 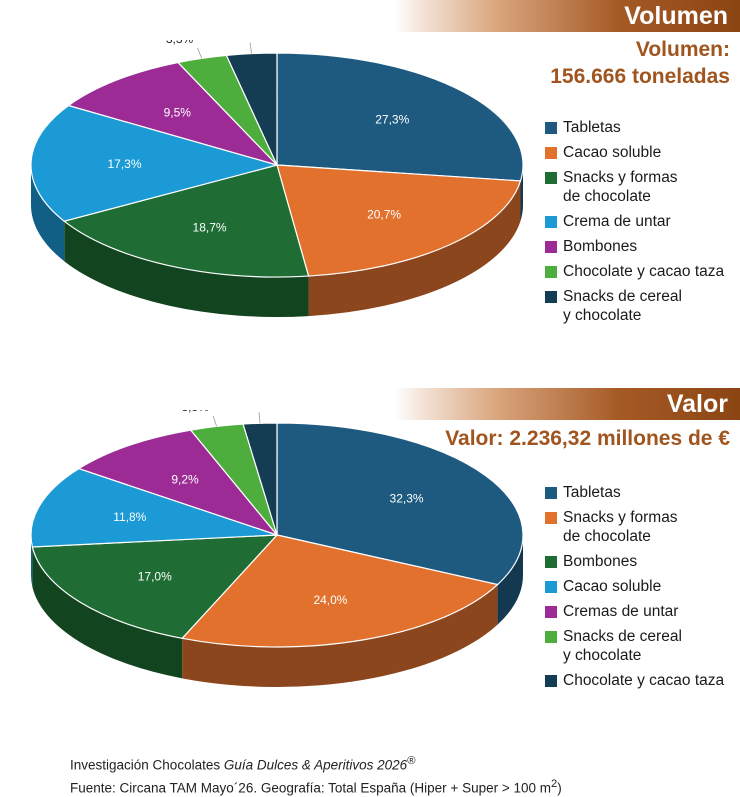 I want to click on pie-0-label-1: 20,7%, so click(x=384, y=214).